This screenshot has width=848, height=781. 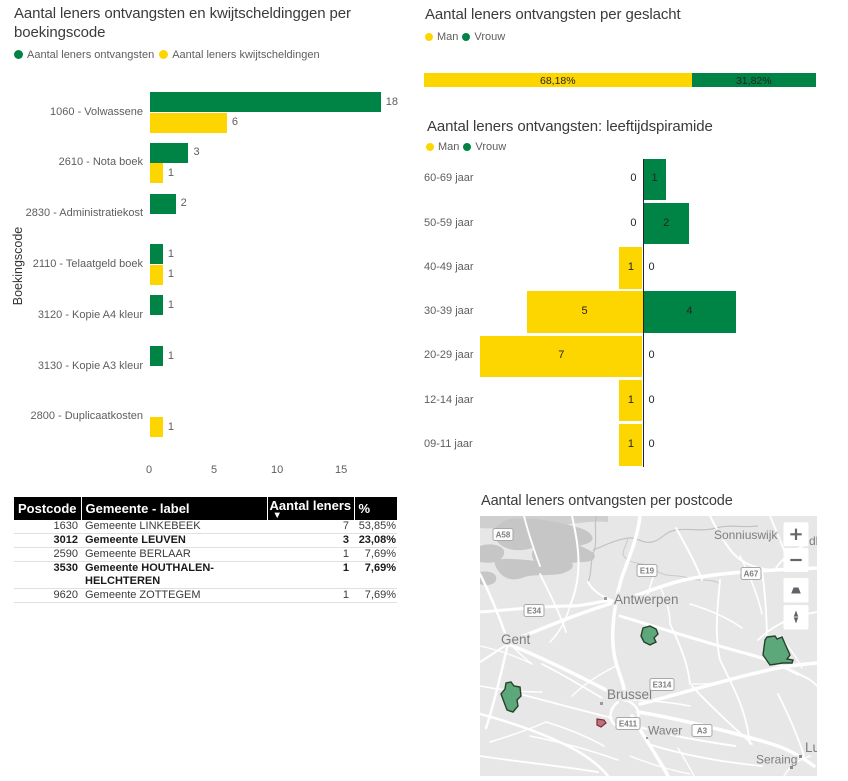 I want to click on svg-text: E411, so click(x=628, y=724).